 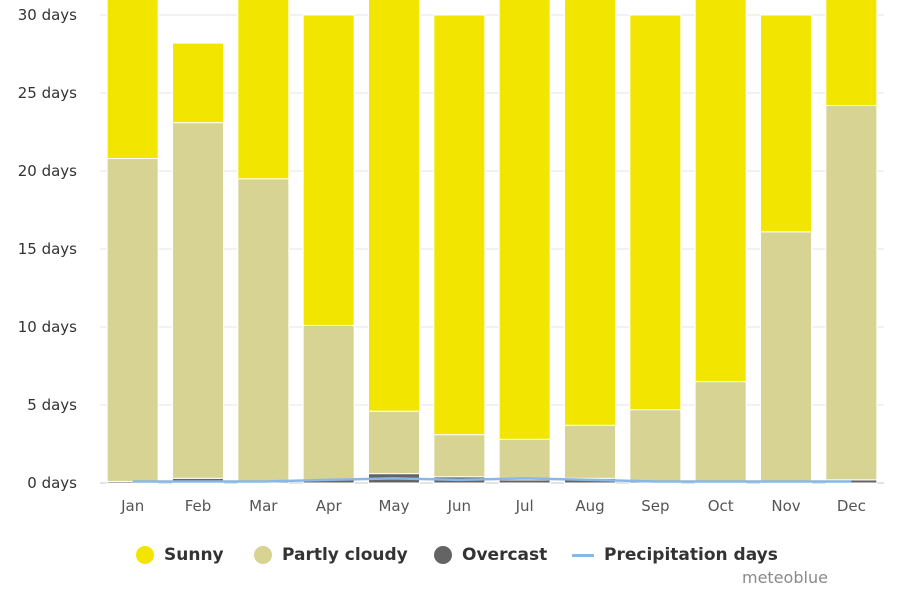 What do you see at coordinates (394, 442) in the screenshot?
I see `bar-partly-cloudy-may` at bounding box center [394, 442].